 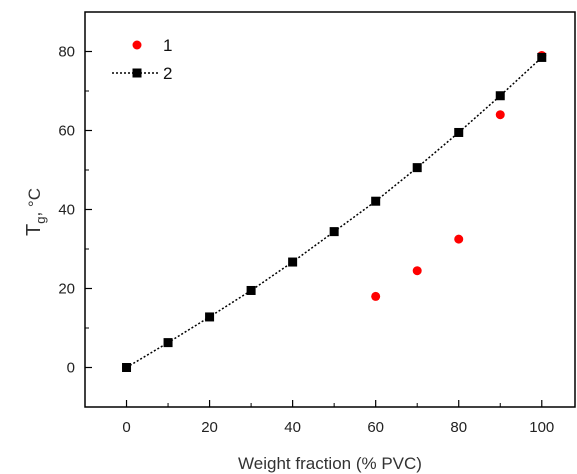 I want to click on x-tick-label: 20, so click(x=209, y=427).